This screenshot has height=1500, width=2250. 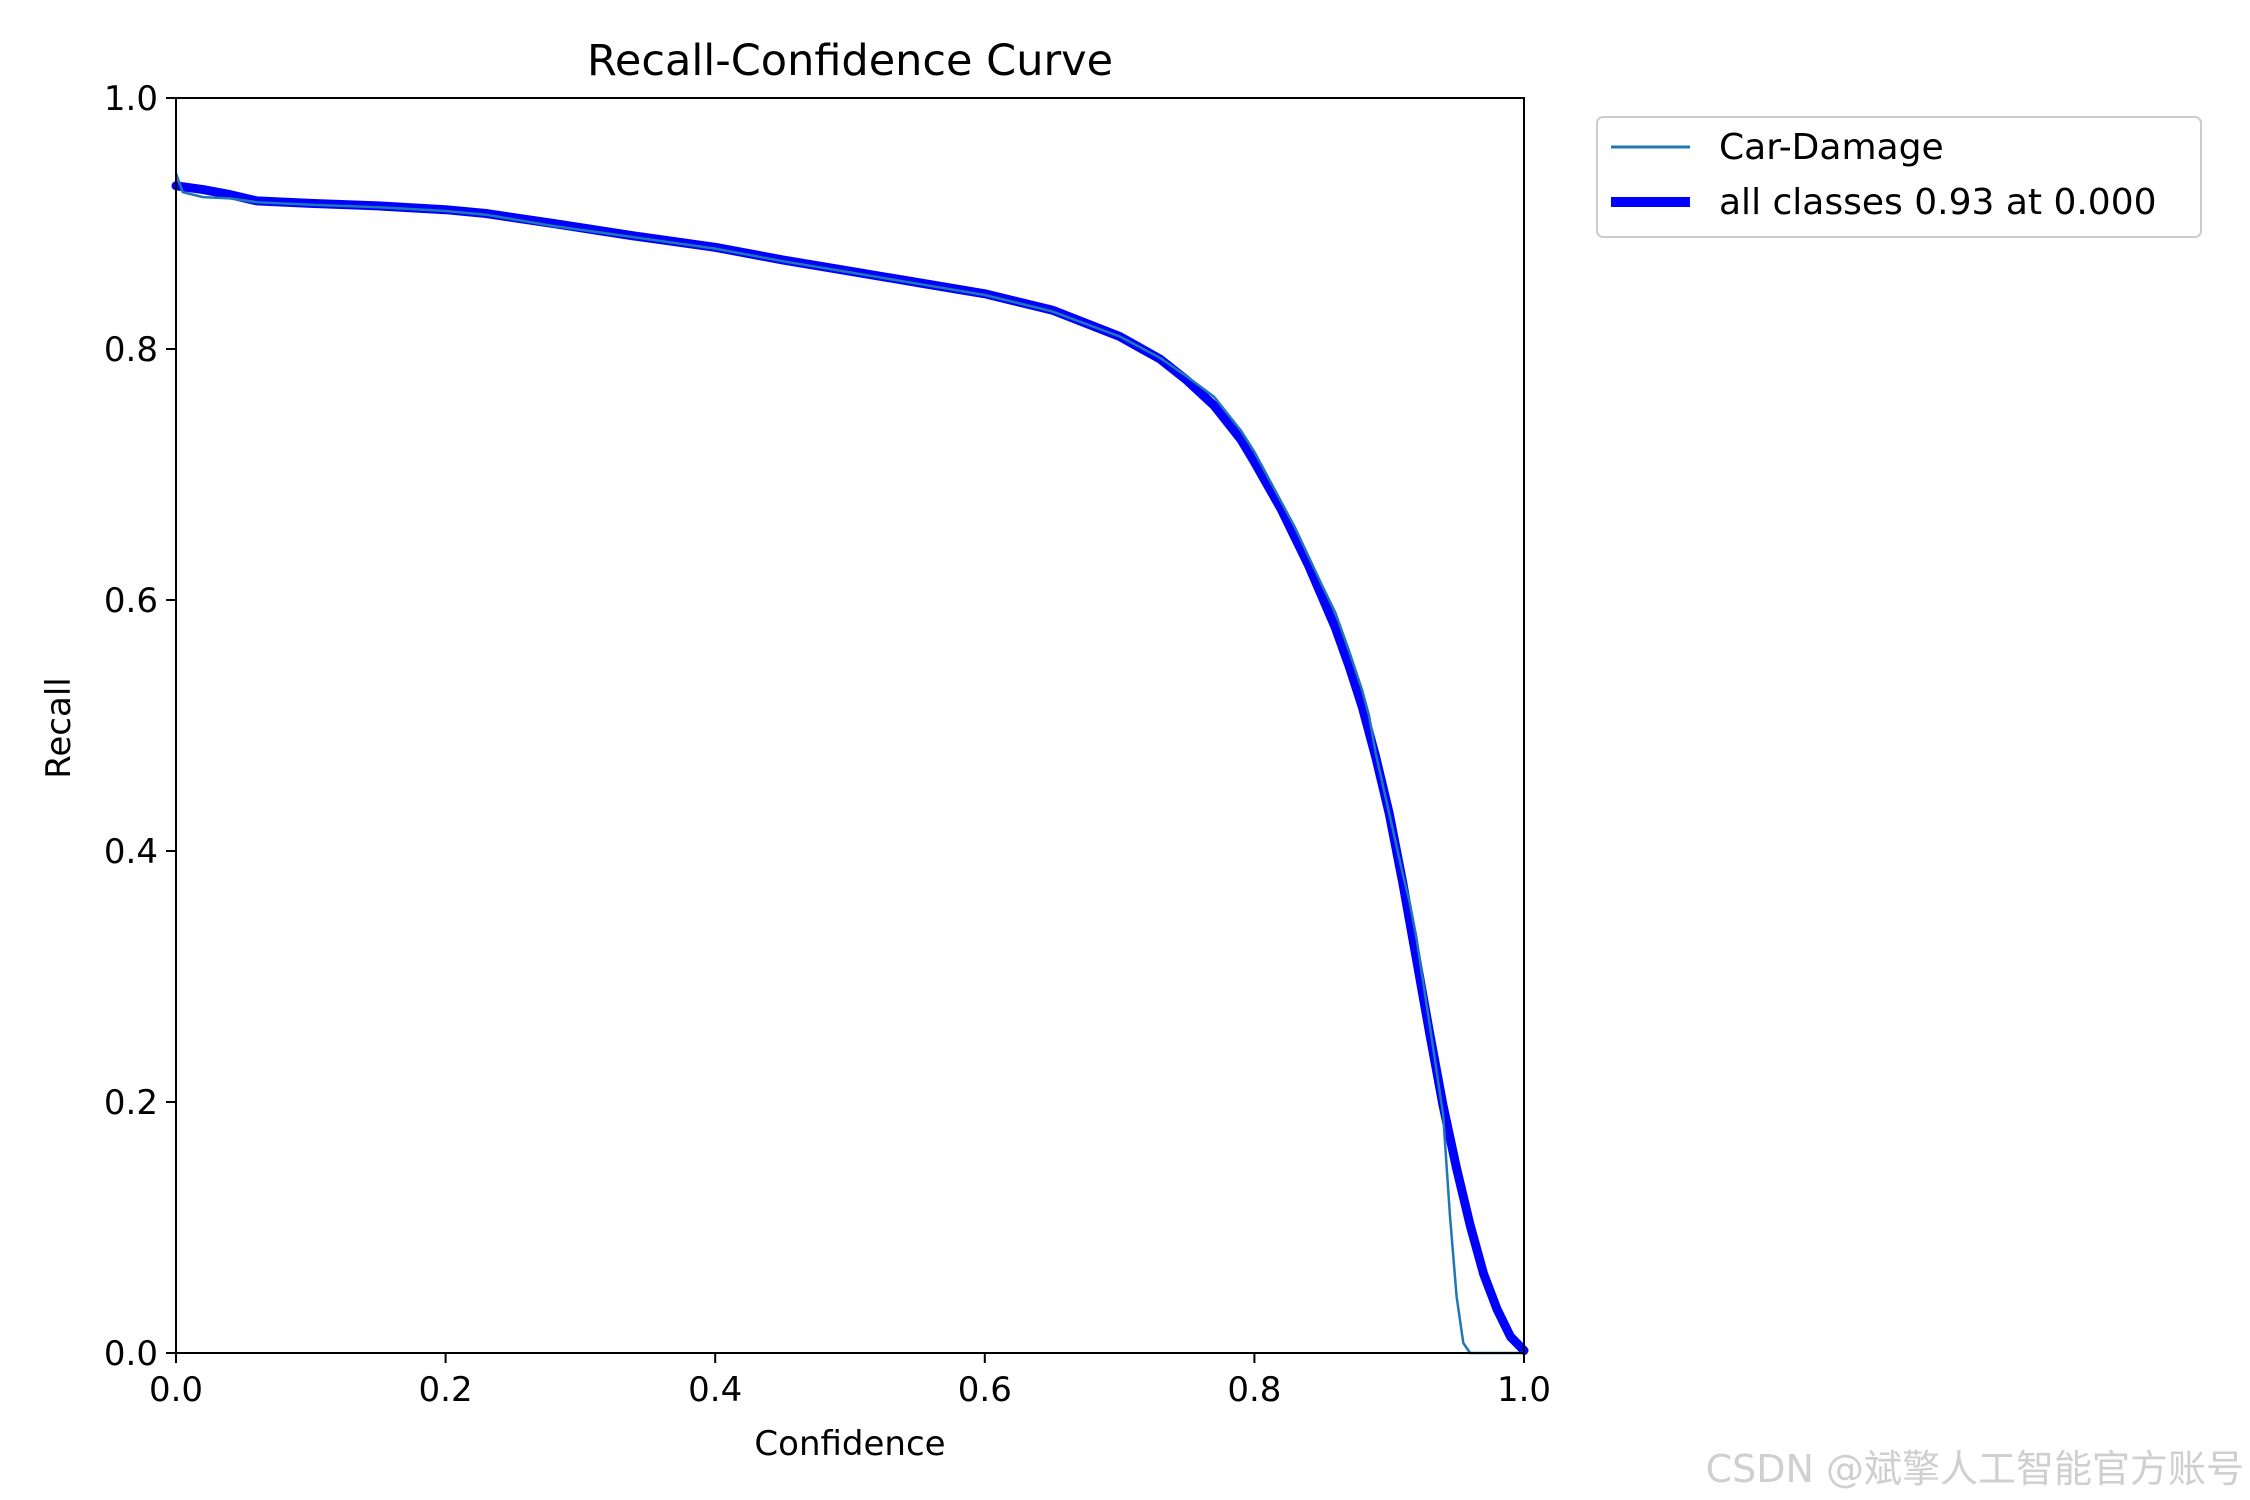 What do you see at coordinates (1975, 1469) in the screenshot?
I see `watermark: CSDN @斌擎人工智能官方账号` at bounding box center [1975, 1469].